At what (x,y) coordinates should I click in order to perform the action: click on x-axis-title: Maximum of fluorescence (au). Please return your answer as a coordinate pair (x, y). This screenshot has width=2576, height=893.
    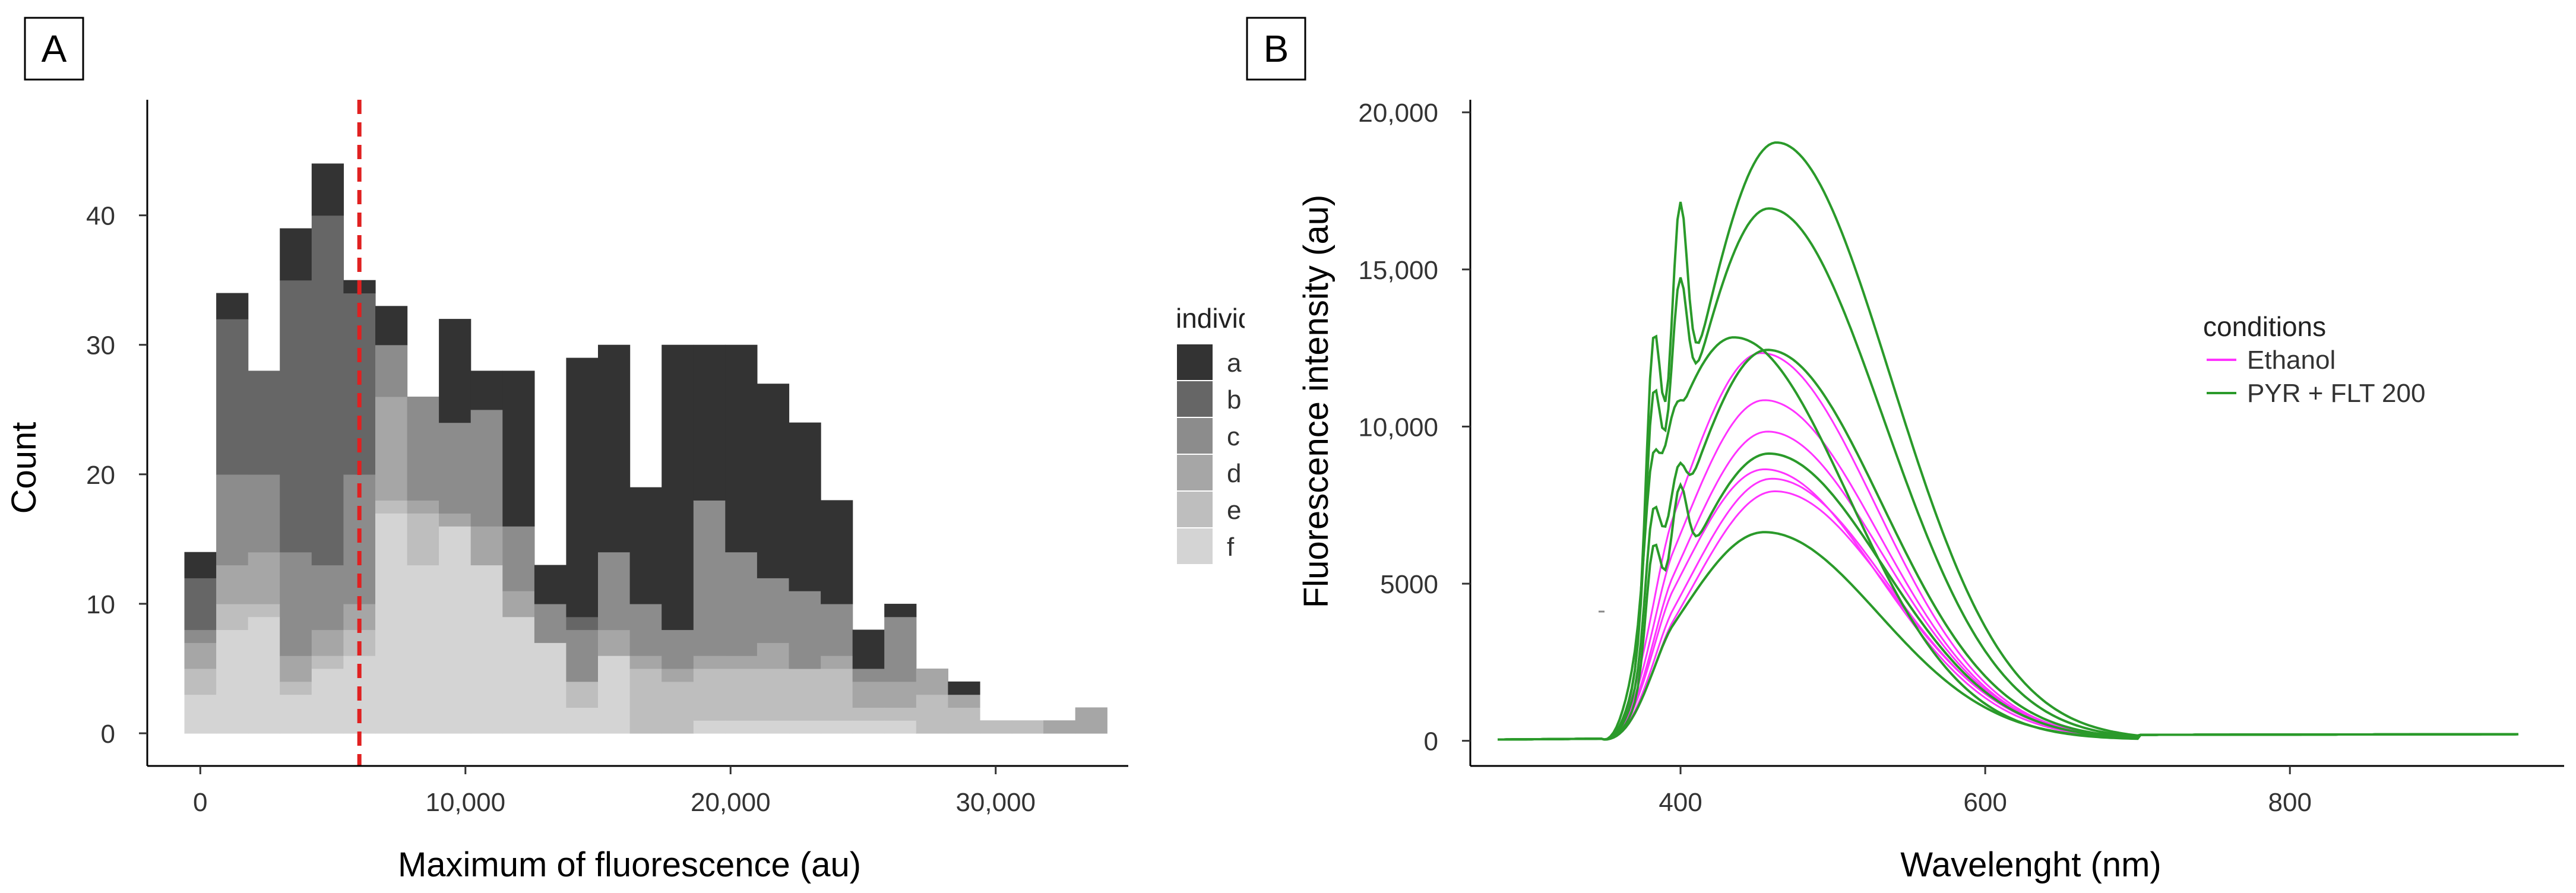
    Looking at the image, I should click on (629, 865).